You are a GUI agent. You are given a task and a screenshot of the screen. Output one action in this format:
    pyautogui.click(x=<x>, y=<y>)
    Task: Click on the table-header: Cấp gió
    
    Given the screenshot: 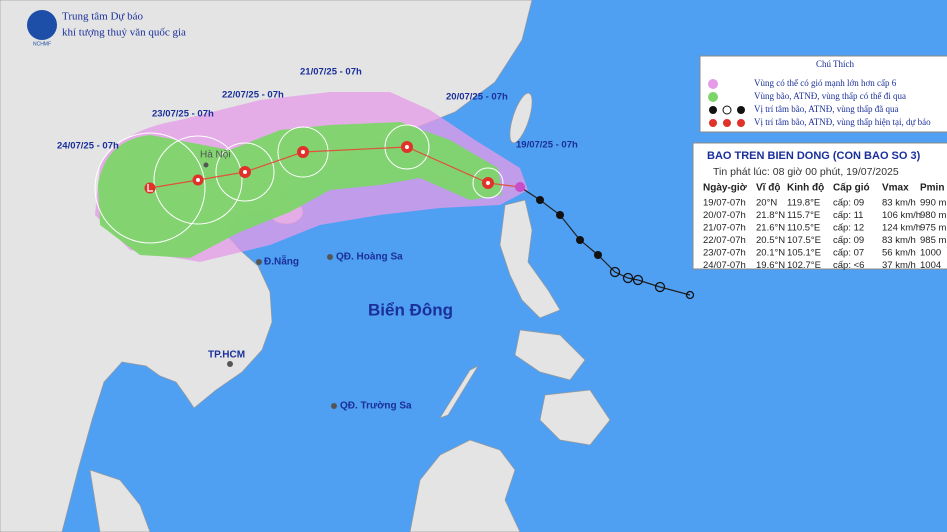 What is the action you would take?
    pyautogui.click(x=851, y=188)
    